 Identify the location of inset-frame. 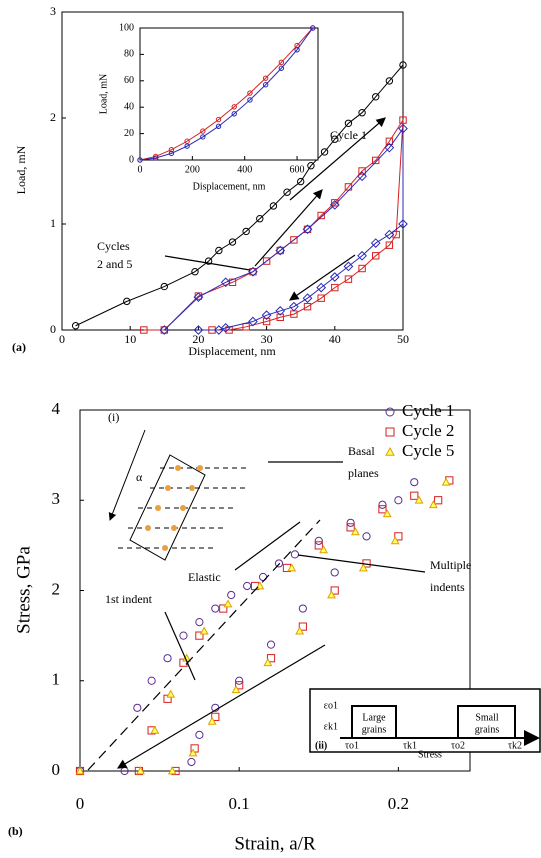
(425, 720).